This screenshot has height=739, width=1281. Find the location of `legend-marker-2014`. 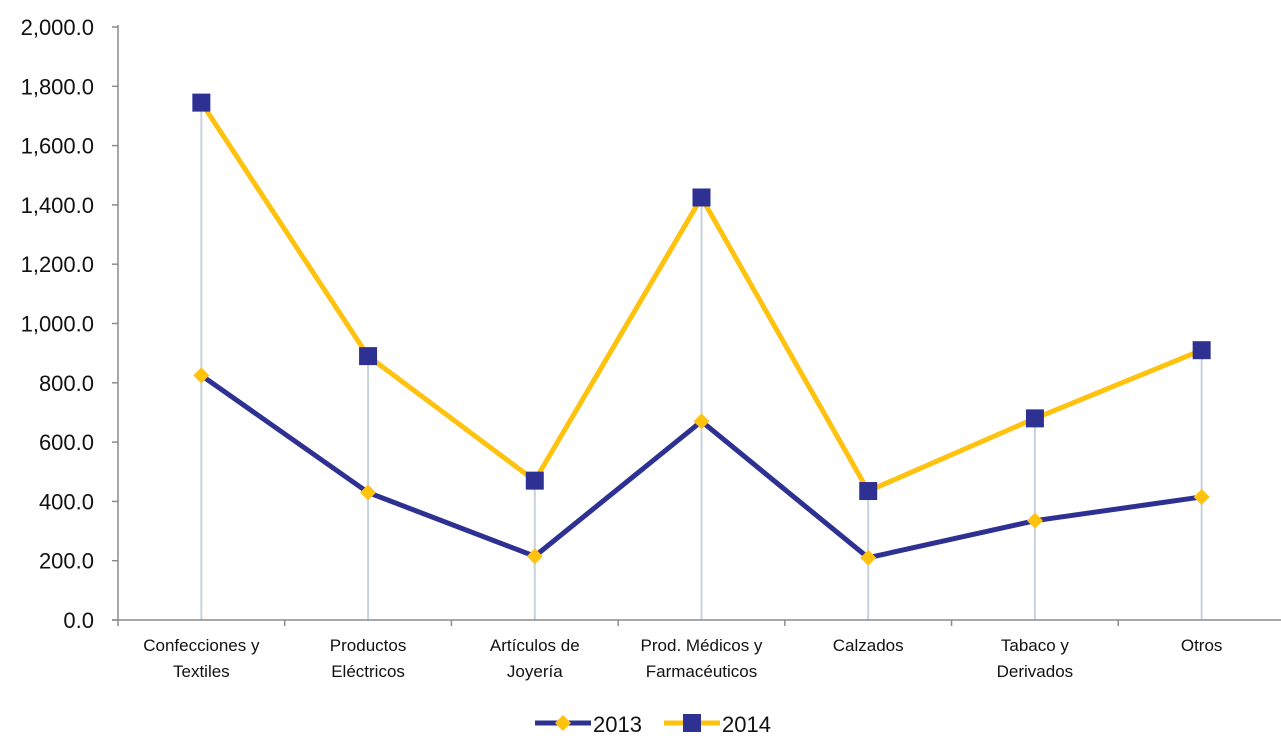

legend-marker-2014 is located at coordinates (692, 723).